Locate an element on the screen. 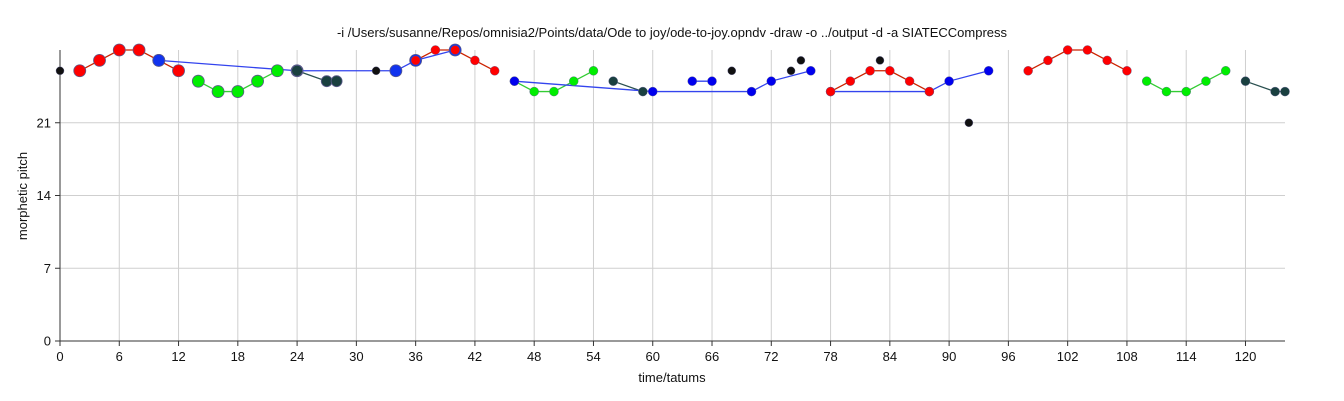  x-tick-label: 30 is located at coordinates (356, 356).